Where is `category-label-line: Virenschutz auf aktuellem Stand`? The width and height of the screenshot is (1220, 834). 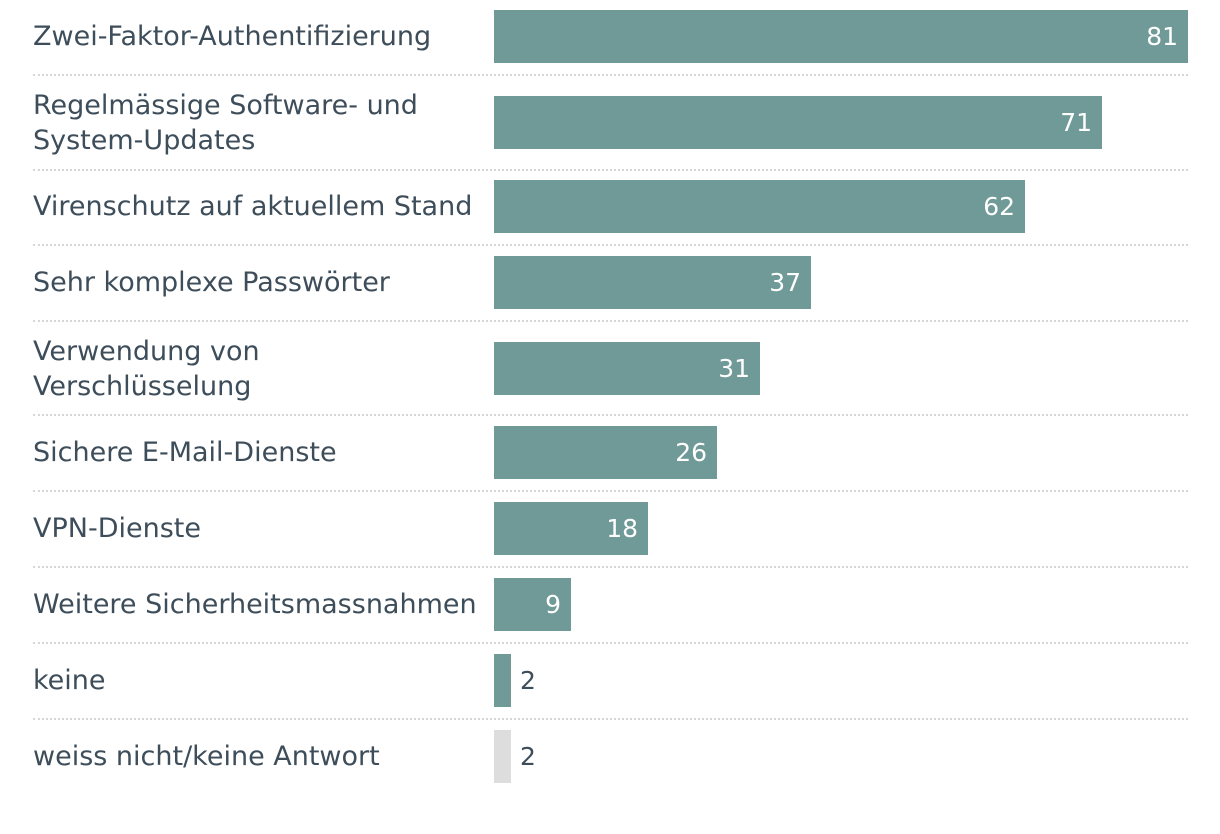
category-label-line: Virenschutz auf aktuellem Stand is located at coordinates (253, 206).